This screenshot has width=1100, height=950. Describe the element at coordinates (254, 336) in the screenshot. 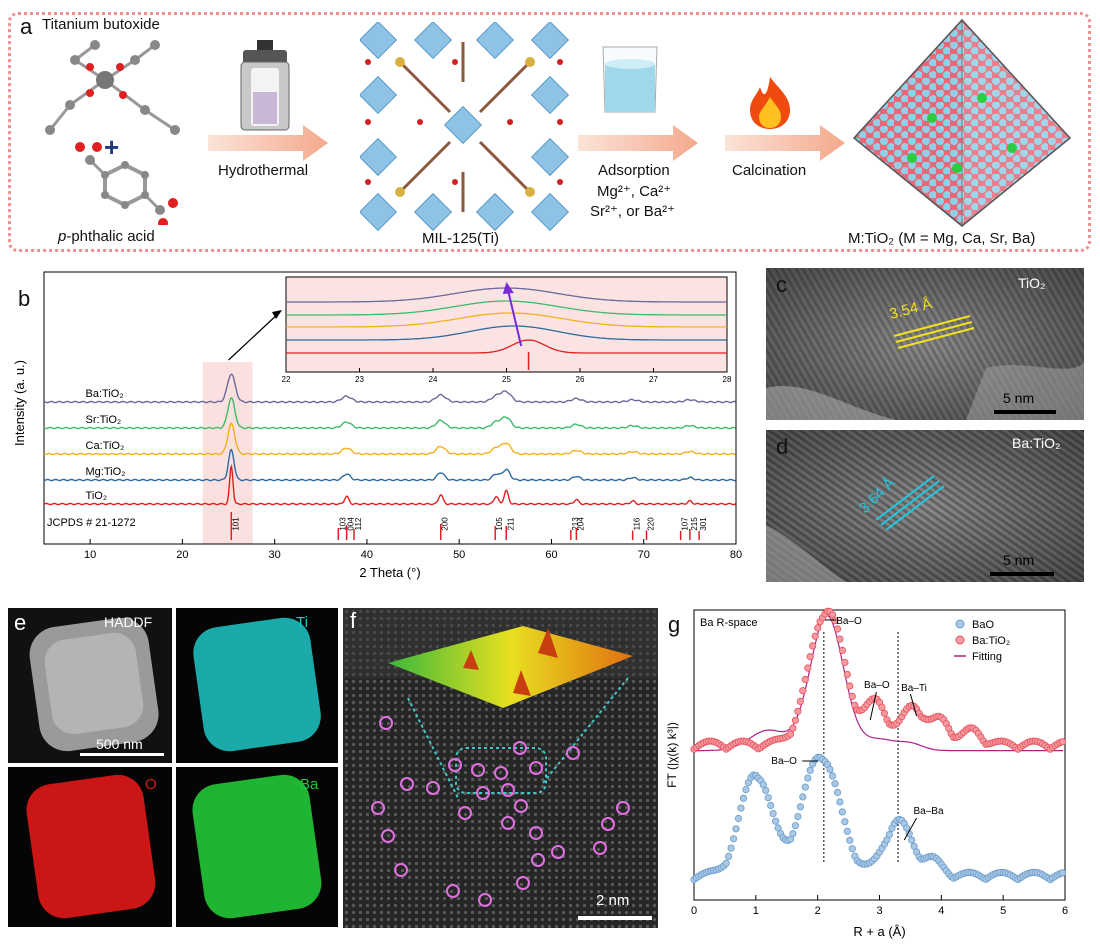

I see `xrd-zoom-arrow` at that location.